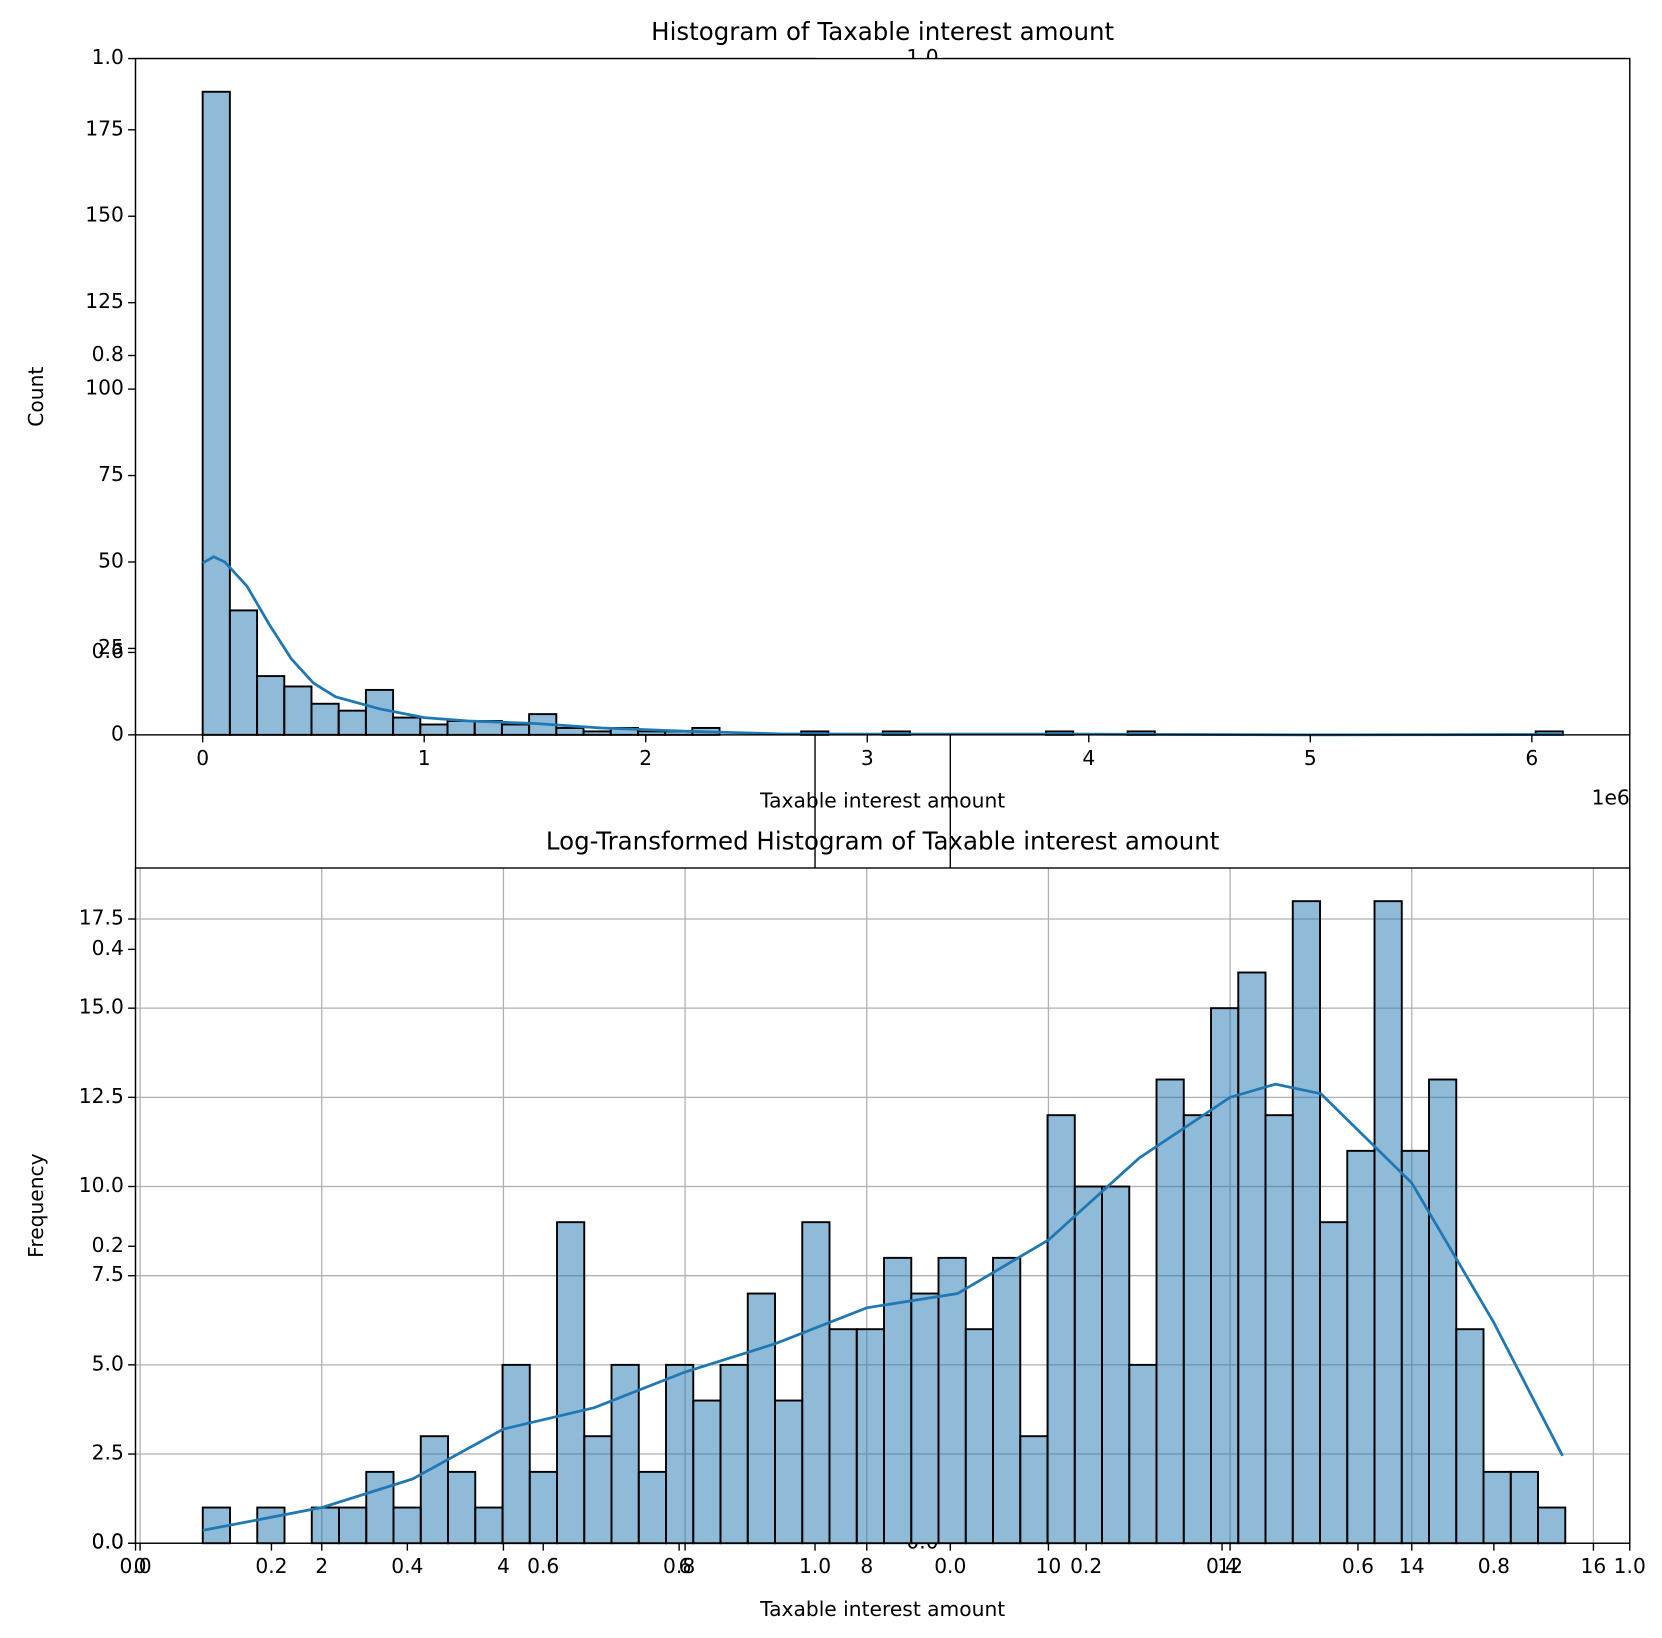  What do you see at coordinates (117, 733) in the screenshot?
I see `y-tick-label: 0` at bounding box center [117, 733].